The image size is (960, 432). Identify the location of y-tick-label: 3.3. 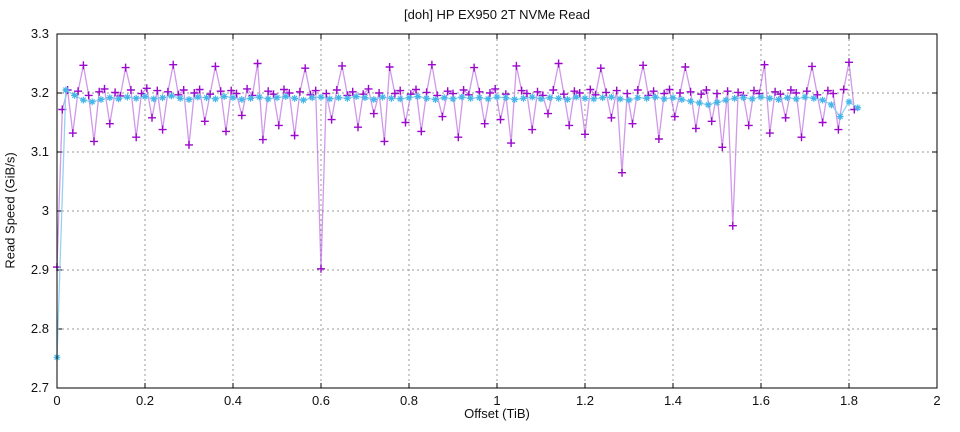
(40, 33).